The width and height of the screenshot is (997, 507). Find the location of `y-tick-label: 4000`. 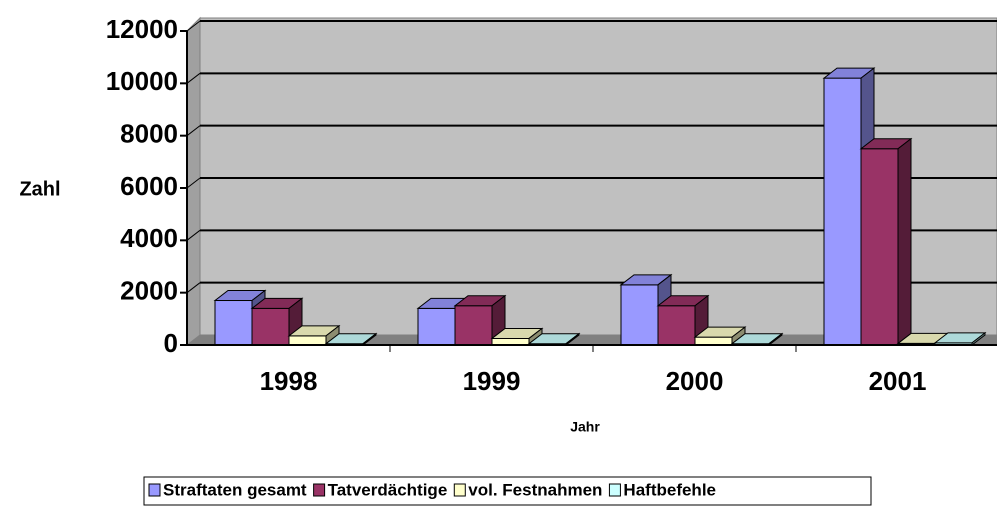

y-tick-label: 4000 is located at coordinates (149, 238).